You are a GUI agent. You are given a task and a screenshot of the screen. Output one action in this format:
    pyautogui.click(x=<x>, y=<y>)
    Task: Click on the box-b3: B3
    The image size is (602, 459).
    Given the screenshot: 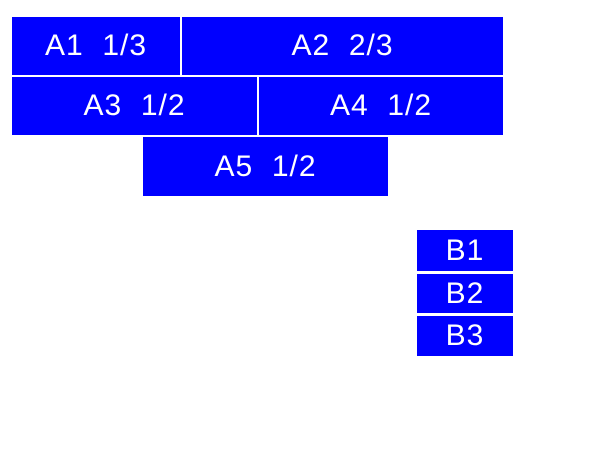 What is the action you would take?
    pyautogui.click(x=465, y=336)
    